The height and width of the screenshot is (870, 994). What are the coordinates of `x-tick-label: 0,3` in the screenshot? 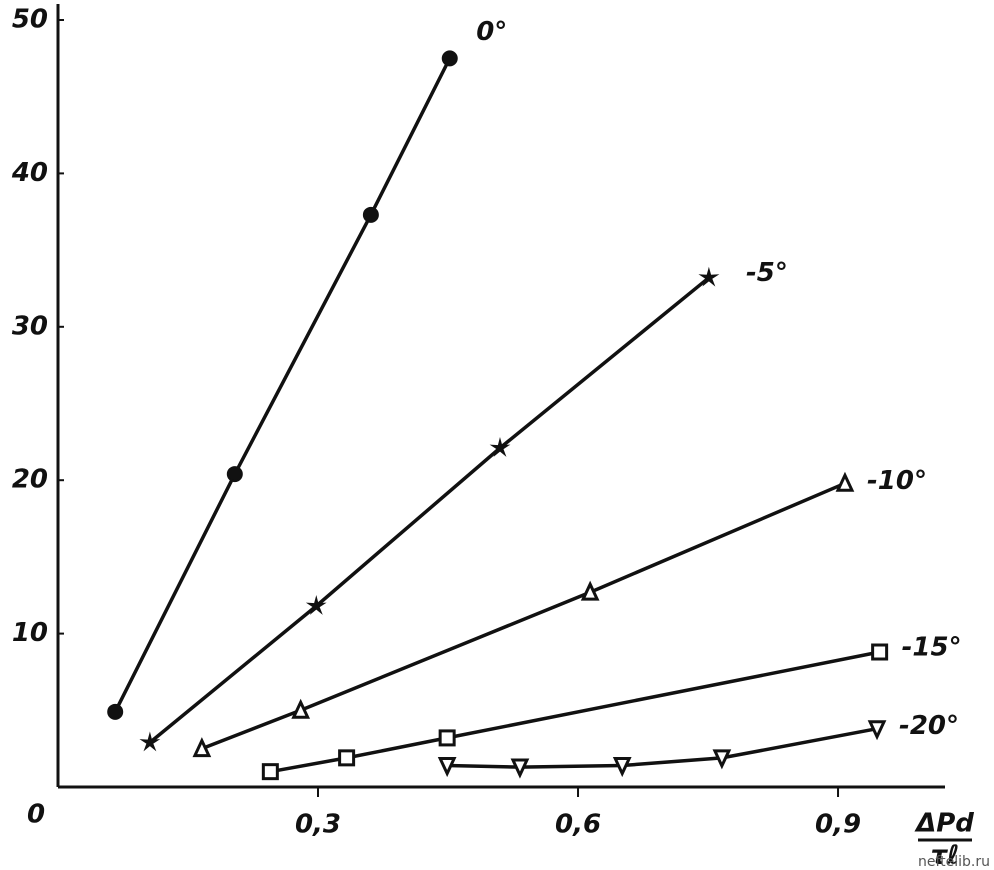 It's located at (318, 825).